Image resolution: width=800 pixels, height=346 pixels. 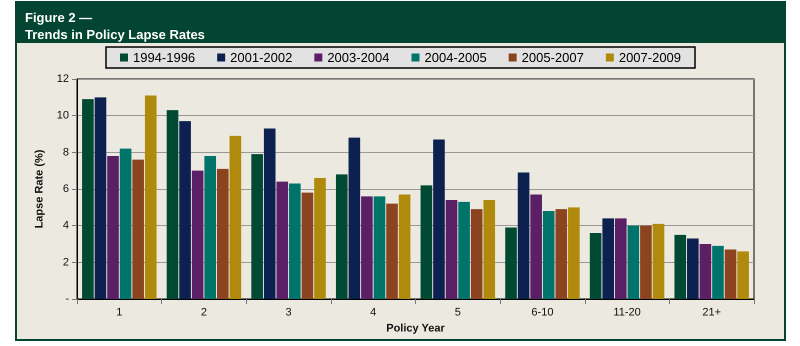 What do you see at coordinates (67, 299) in the screenshot?
I see `y-tick-label: -` at bounding box center [67, 299].